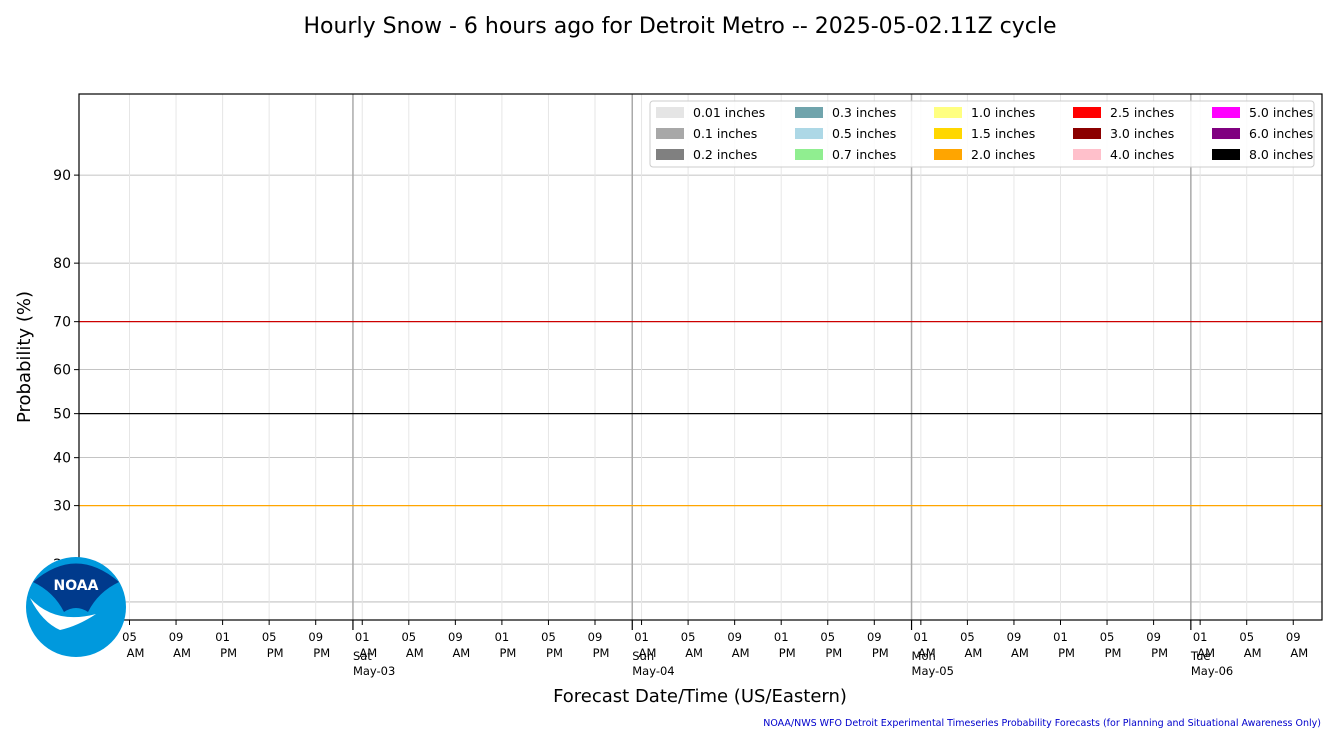 The height and width of the screenshot is (743, 1336). What do you see at coordinates (729, 112) in the screenshot?
I see `legend-label: 0.01 inches` at bounding box center [729, 112].